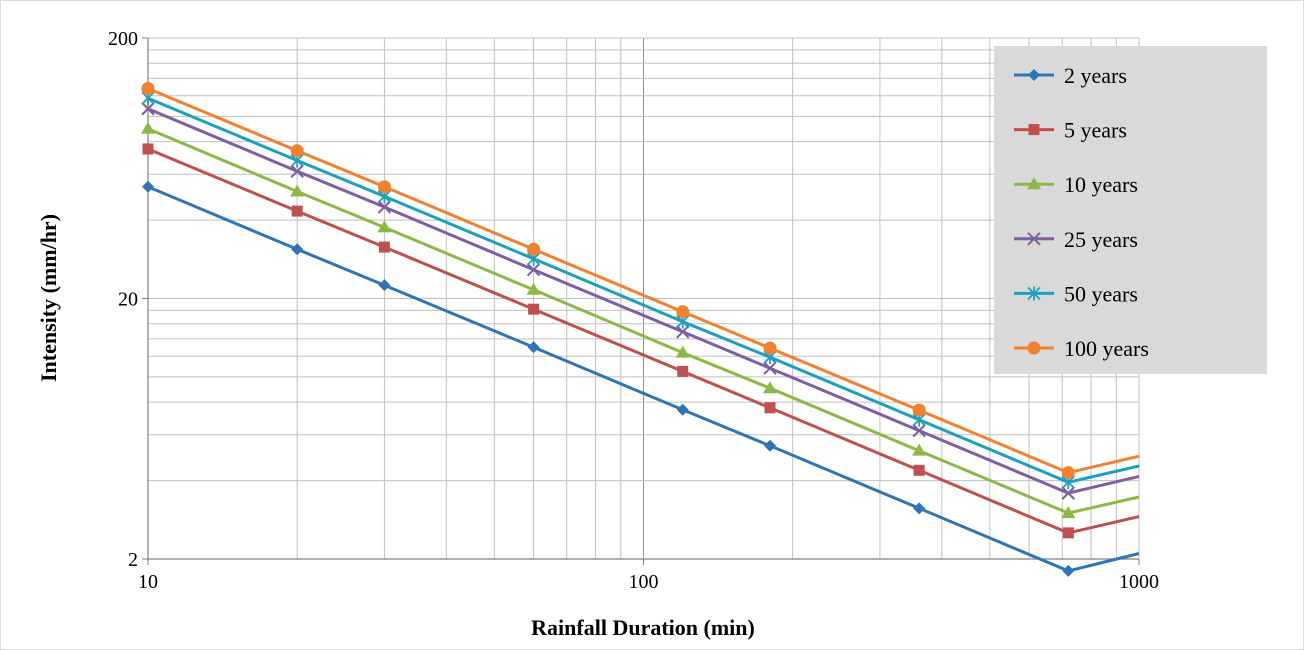 This screenshot has width=1304, height=650. I want to click on y-tick-label: 200, so click(123, 39).